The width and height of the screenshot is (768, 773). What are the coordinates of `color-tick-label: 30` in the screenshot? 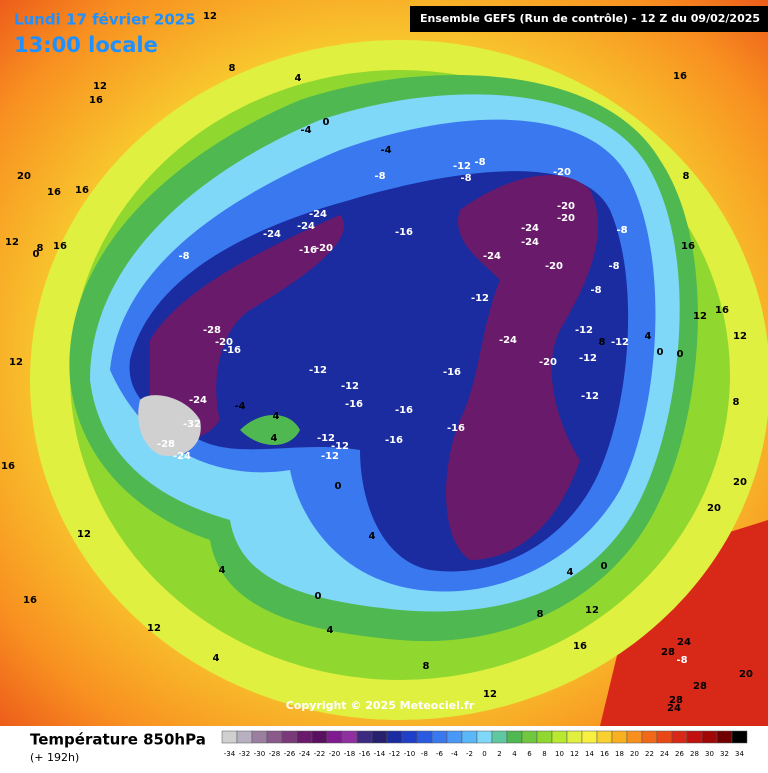 It's located at (709, 754).